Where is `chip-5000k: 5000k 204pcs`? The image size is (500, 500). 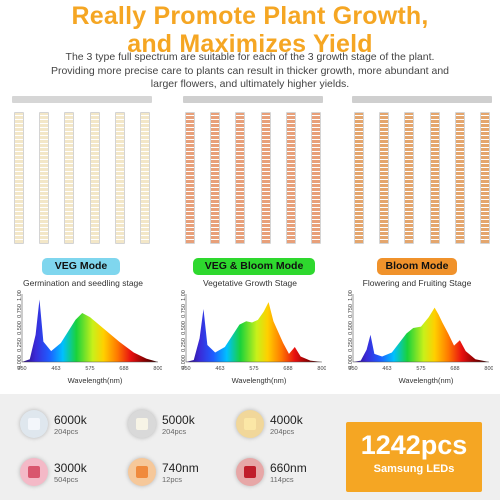 chip-5000k: 5000k 204pcs is located at coordinates (161, 424).